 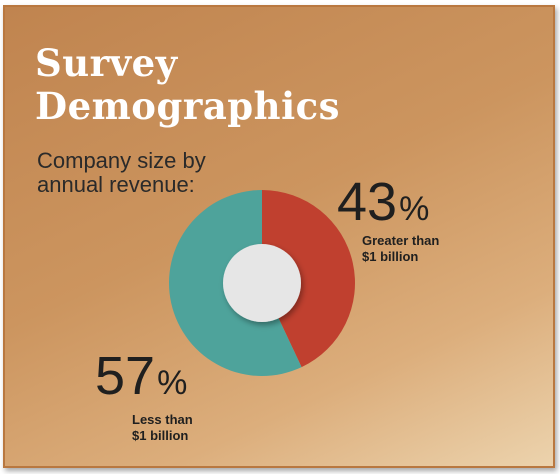 I want to click on label-greater: Greater than $1 billion, so click(x=400, y=249).